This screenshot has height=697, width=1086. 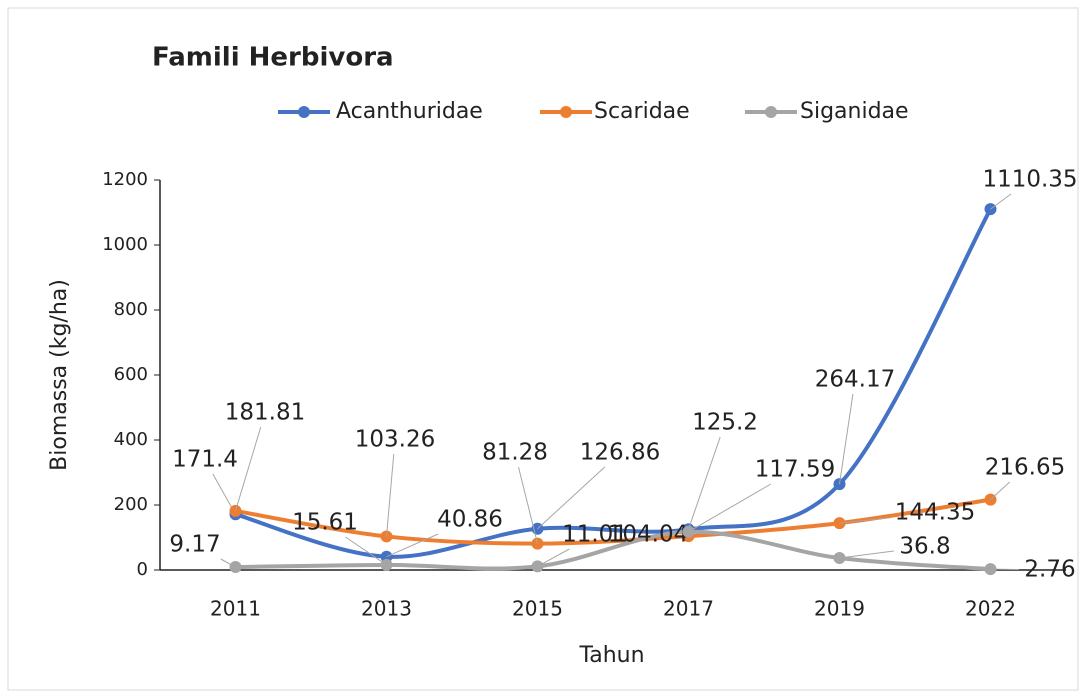 What do you see at coordinates (131, 374) in the screenshot?
I see `y-tick-label: 600` at bounding box center [131, 374].